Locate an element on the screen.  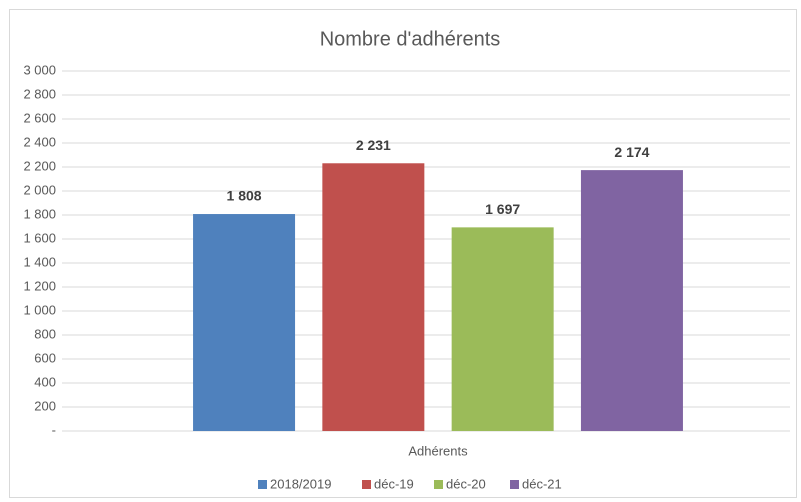
legend-label: déc-21 is located at coordinates (542, 483).